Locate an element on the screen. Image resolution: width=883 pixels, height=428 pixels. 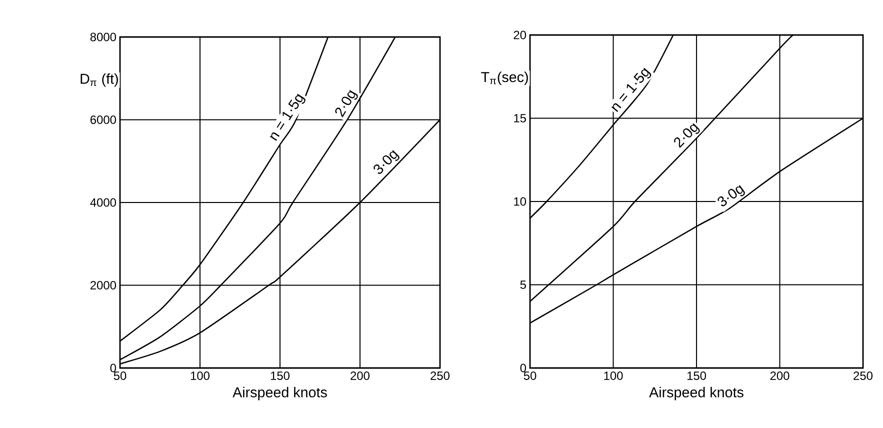
y-tick-label: 10 is located at coordinates (520, 201).